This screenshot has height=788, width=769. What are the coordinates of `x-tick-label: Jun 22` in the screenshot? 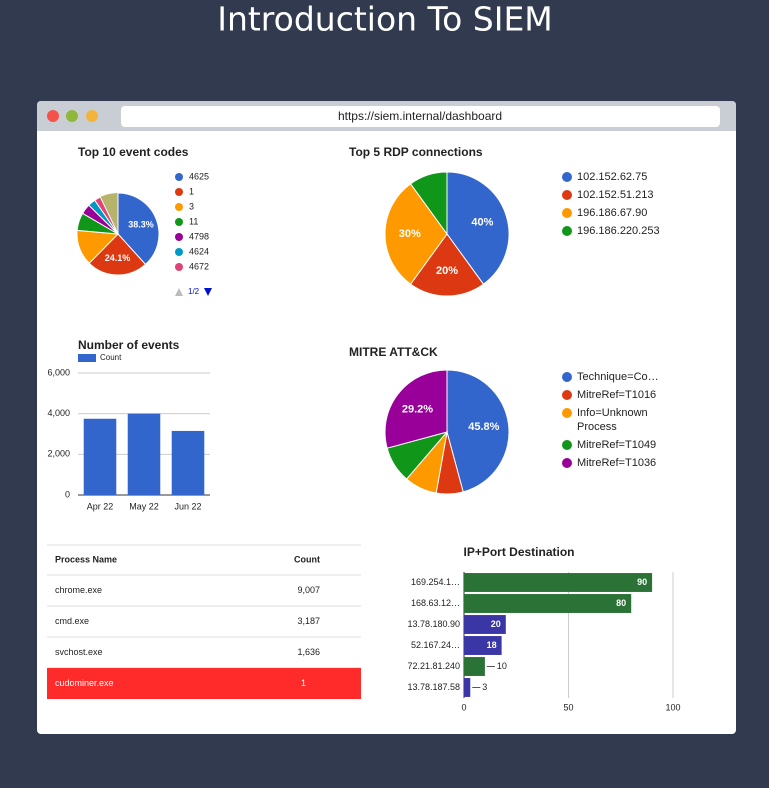 It's located at (187, 506).